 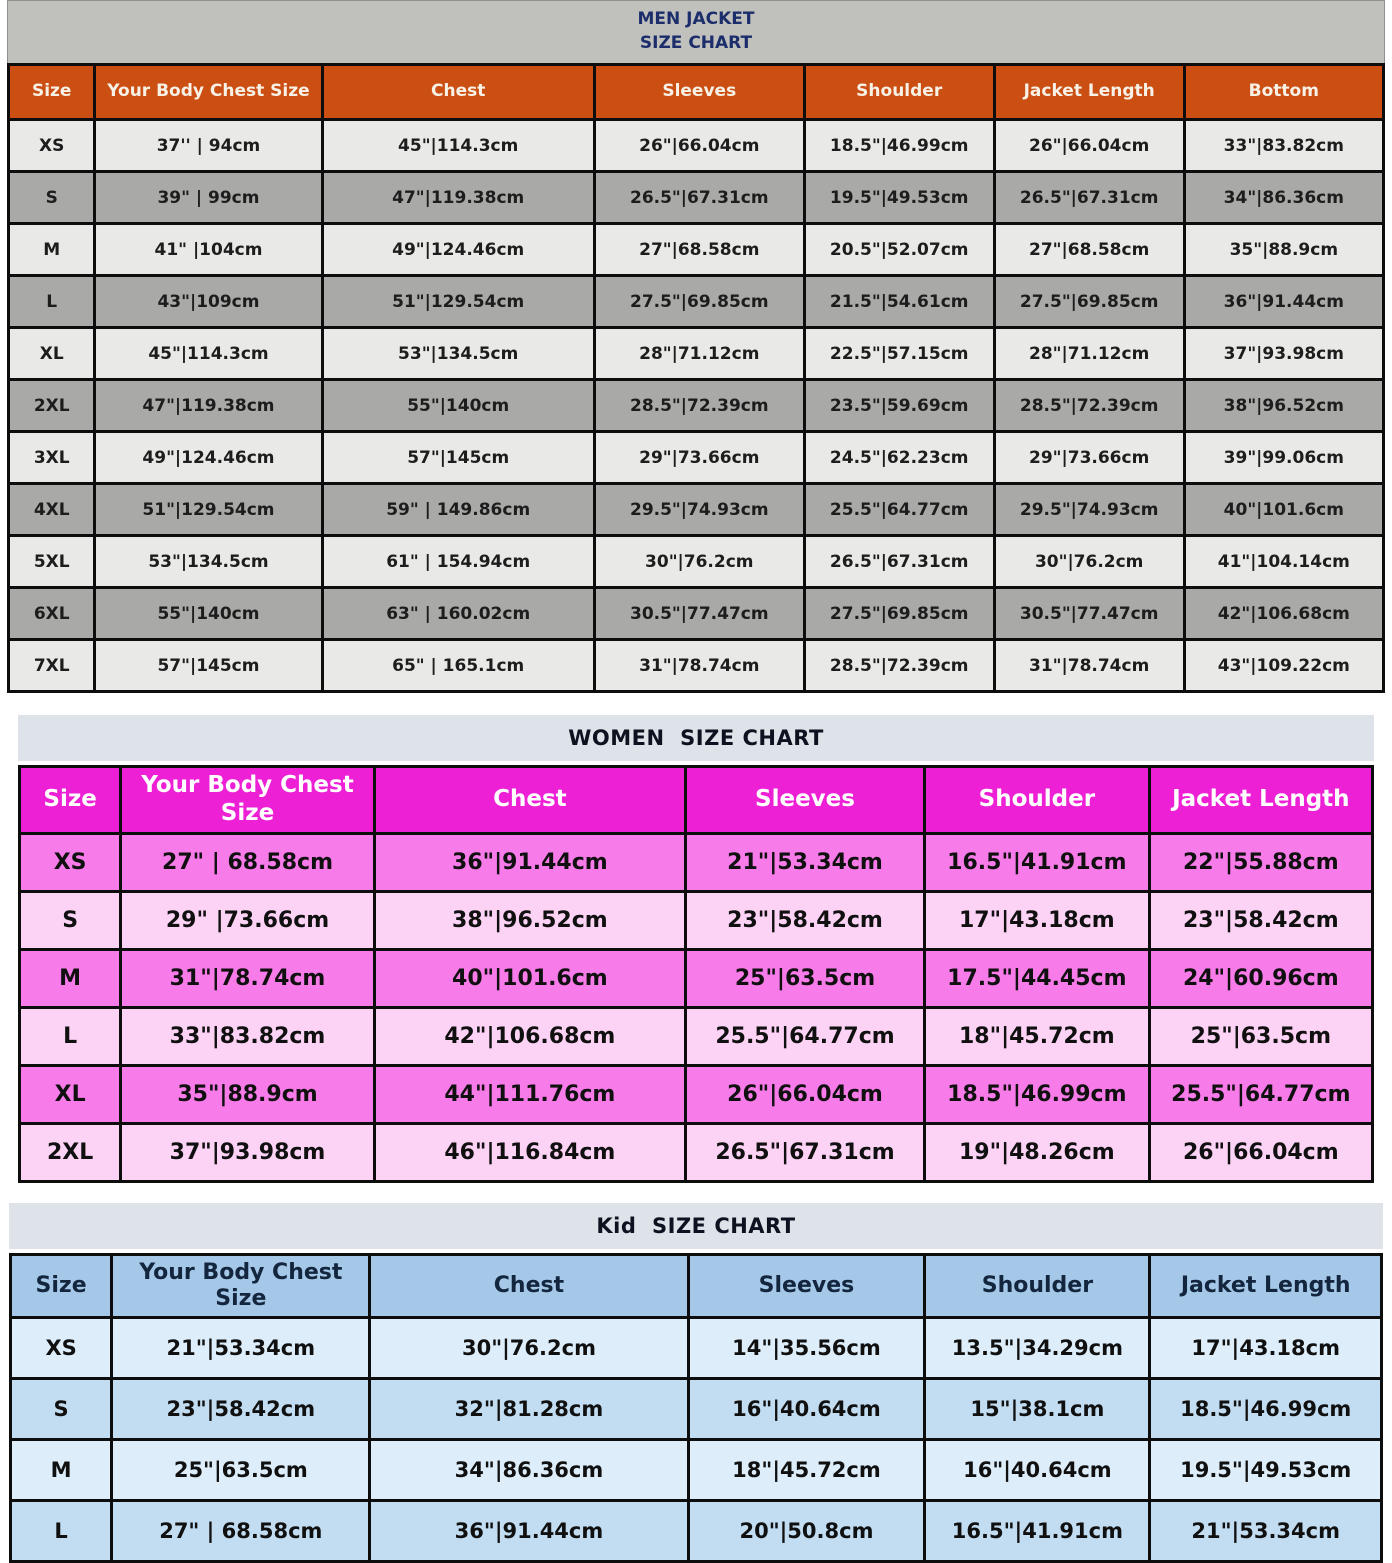 I want to click on measurement-cell: 39" | 99cm, so click(x=208, y=197).